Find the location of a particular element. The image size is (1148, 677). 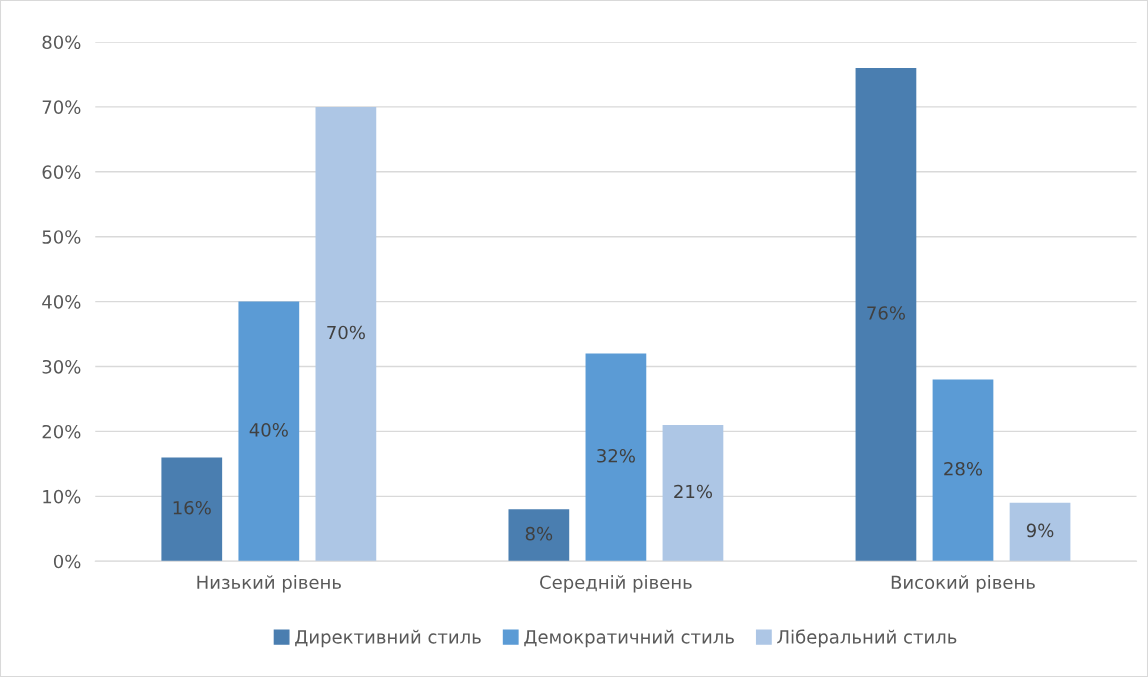

legend-label: Директивний стиль is located at coordinates (388, 638).